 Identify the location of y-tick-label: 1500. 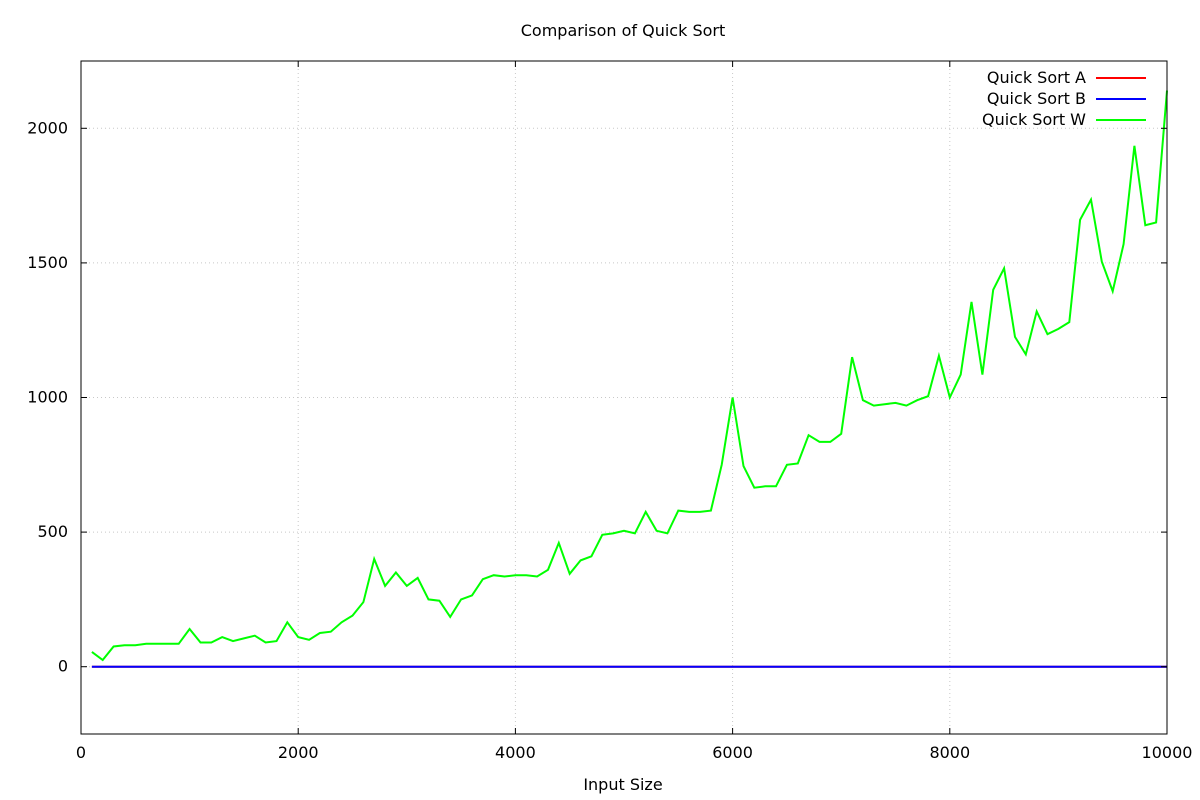
(47, 262).